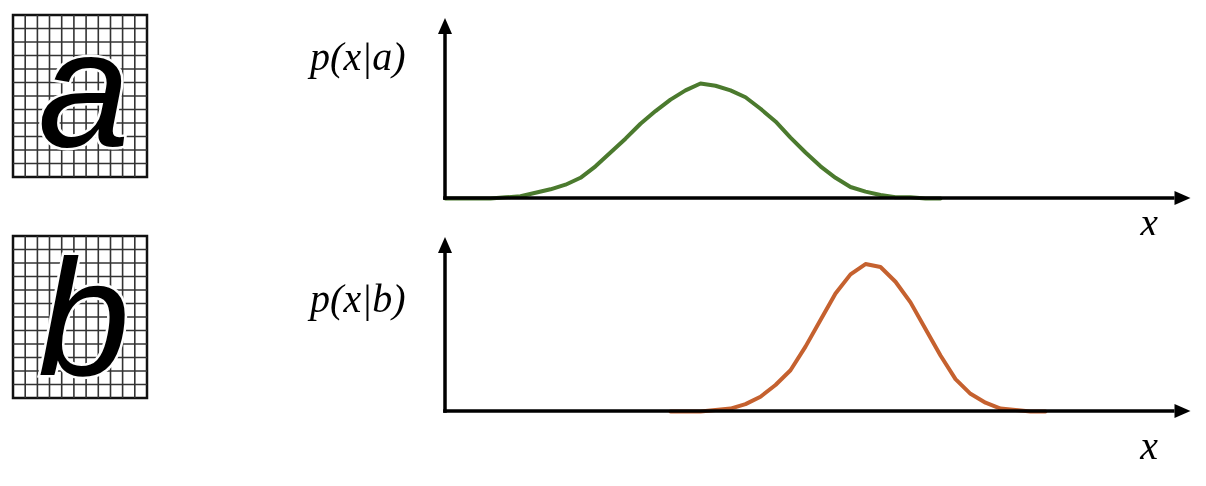 This screenshot has width=1206, height=486. What do you see at coordinates (1149, 445) in the screenshot?
I see `x-axis-title: x` at bounding box center [1149, 445].